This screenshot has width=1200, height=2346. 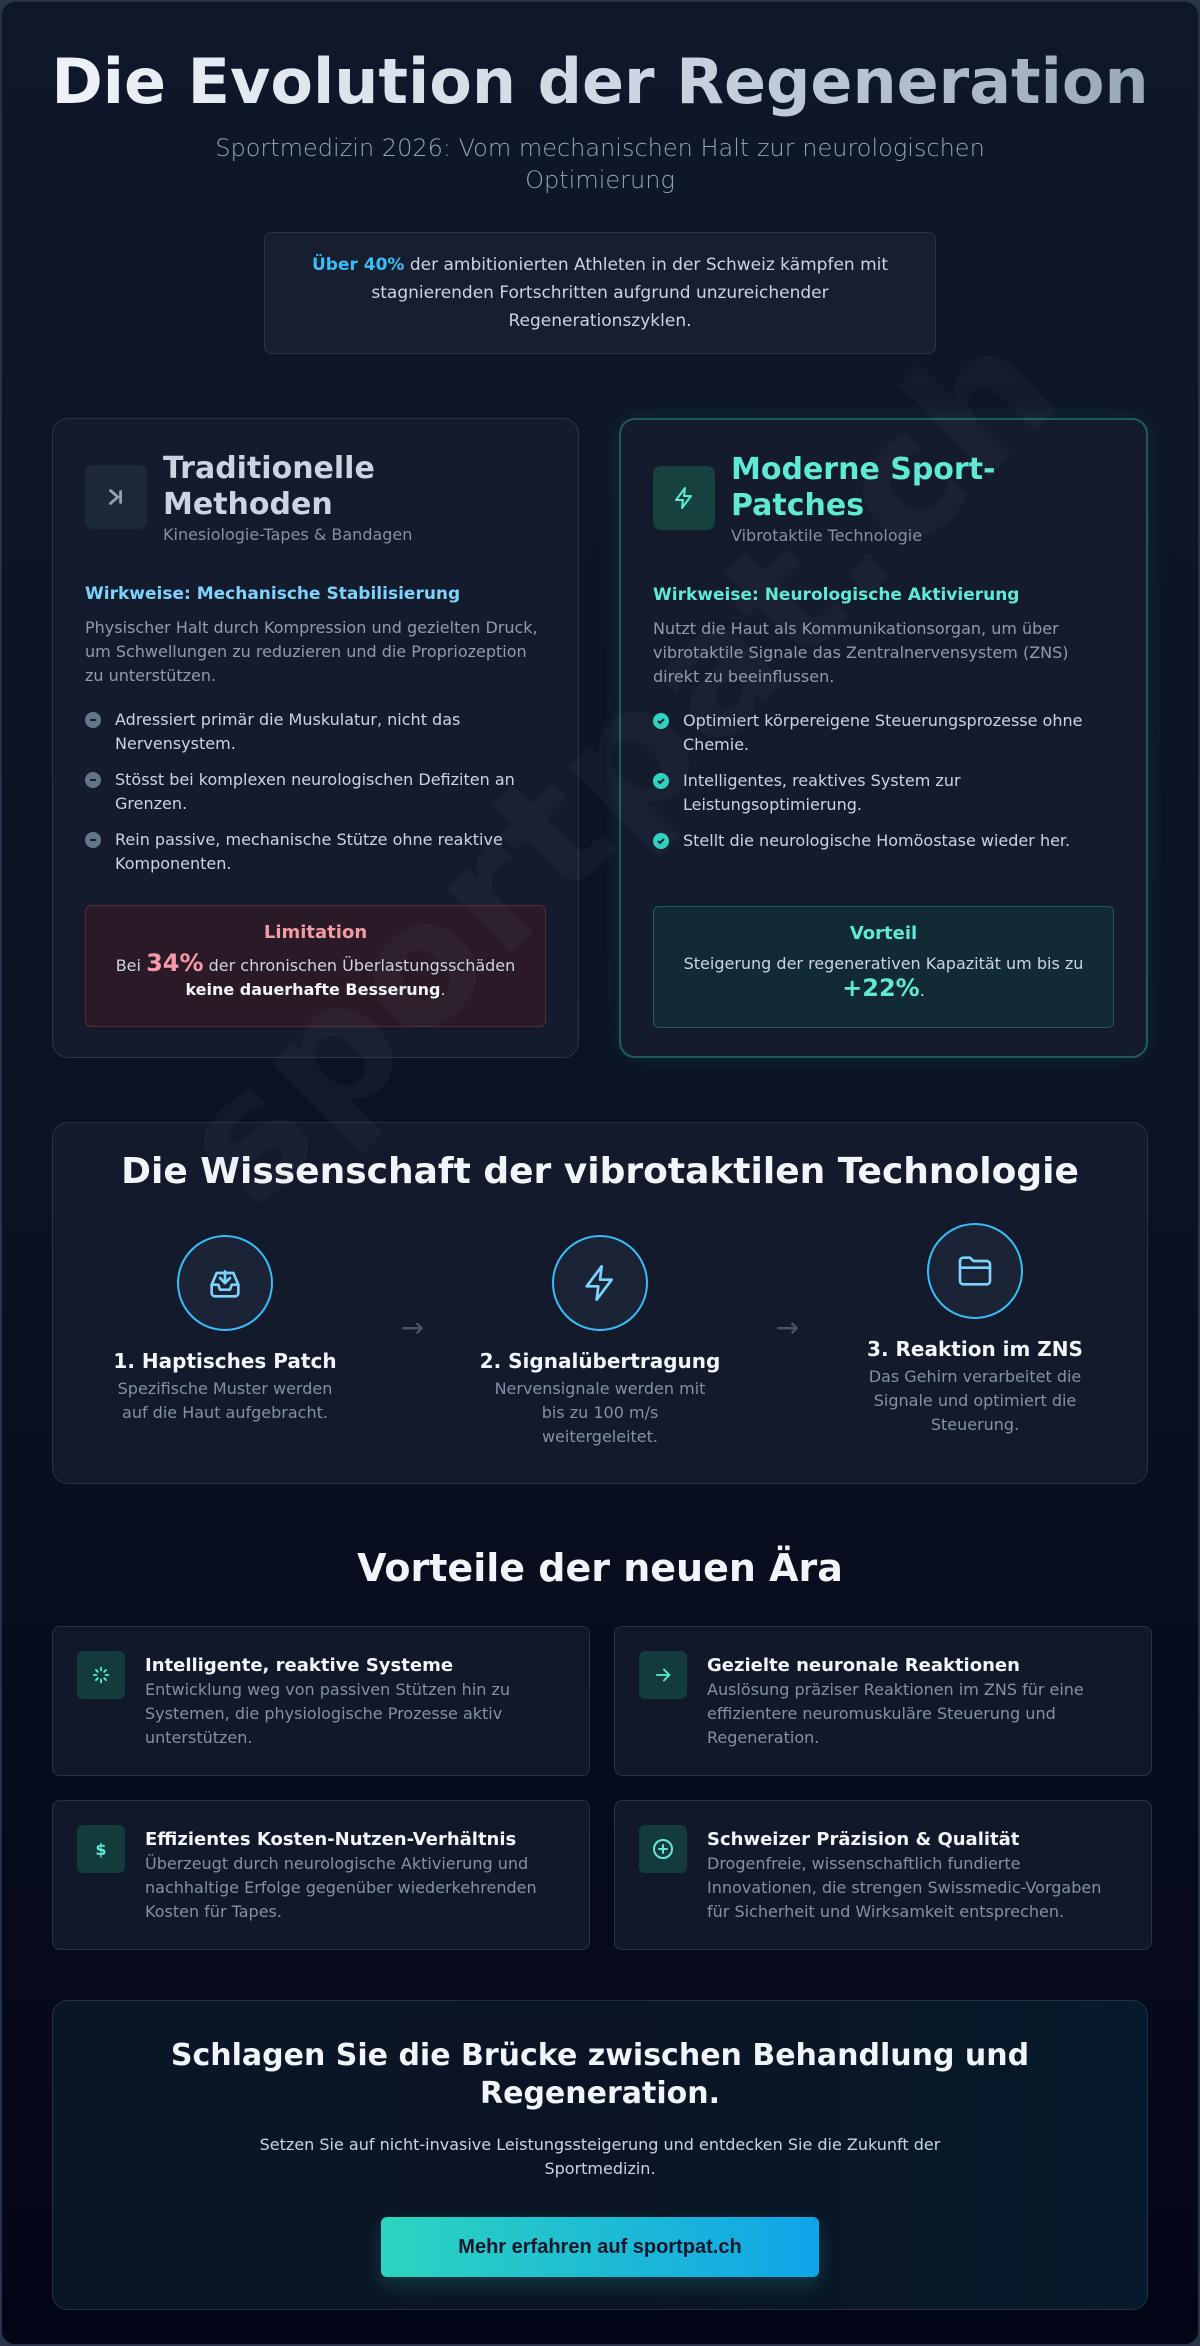 What do you see at coordinates (663, 1675) in the screenshot?
I see `arrow-right-icon` at bounding box center [663, 1675].